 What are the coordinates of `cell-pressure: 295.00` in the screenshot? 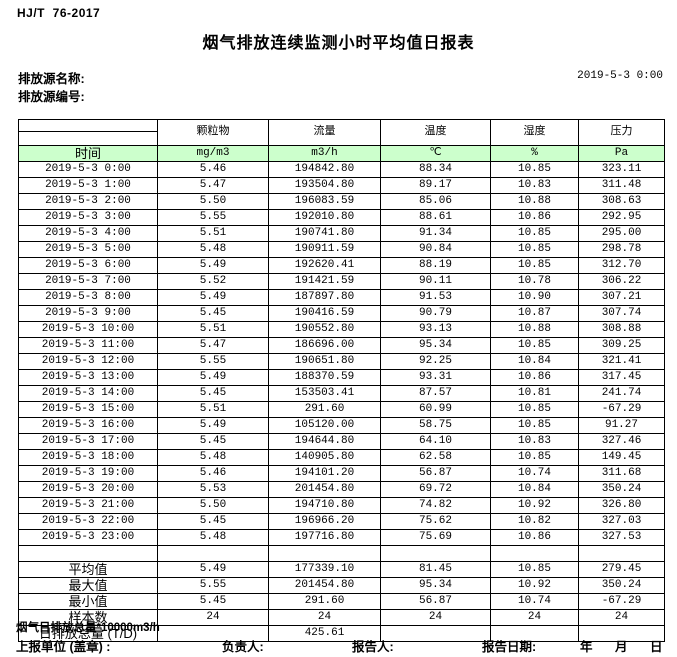 It's located at (621, 233).